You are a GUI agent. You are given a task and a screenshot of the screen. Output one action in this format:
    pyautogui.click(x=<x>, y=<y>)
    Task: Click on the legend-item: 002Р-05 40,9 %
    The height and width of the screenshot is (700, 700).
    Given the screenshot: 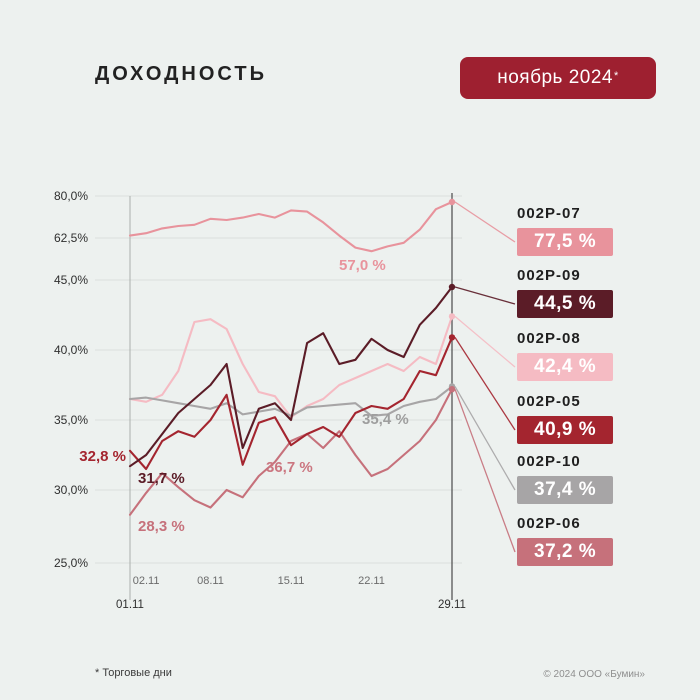 What is the action you would take?
    pyautogui.click(x=565, y=418)
    